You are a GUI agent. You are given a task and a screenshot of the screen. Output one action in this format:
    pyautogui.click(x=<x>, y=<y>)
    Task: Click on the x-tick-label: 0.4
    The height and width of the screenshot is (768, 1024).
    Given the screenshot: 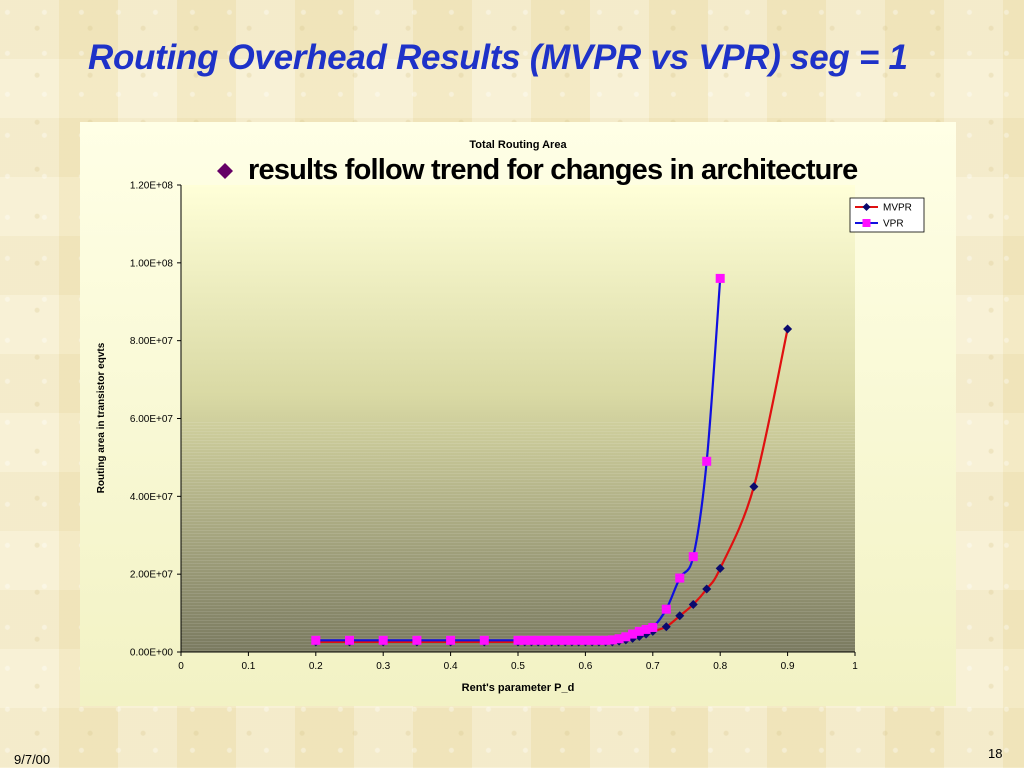 What is the action you would take?
    pyautogui.click(x=451, y=666)
    